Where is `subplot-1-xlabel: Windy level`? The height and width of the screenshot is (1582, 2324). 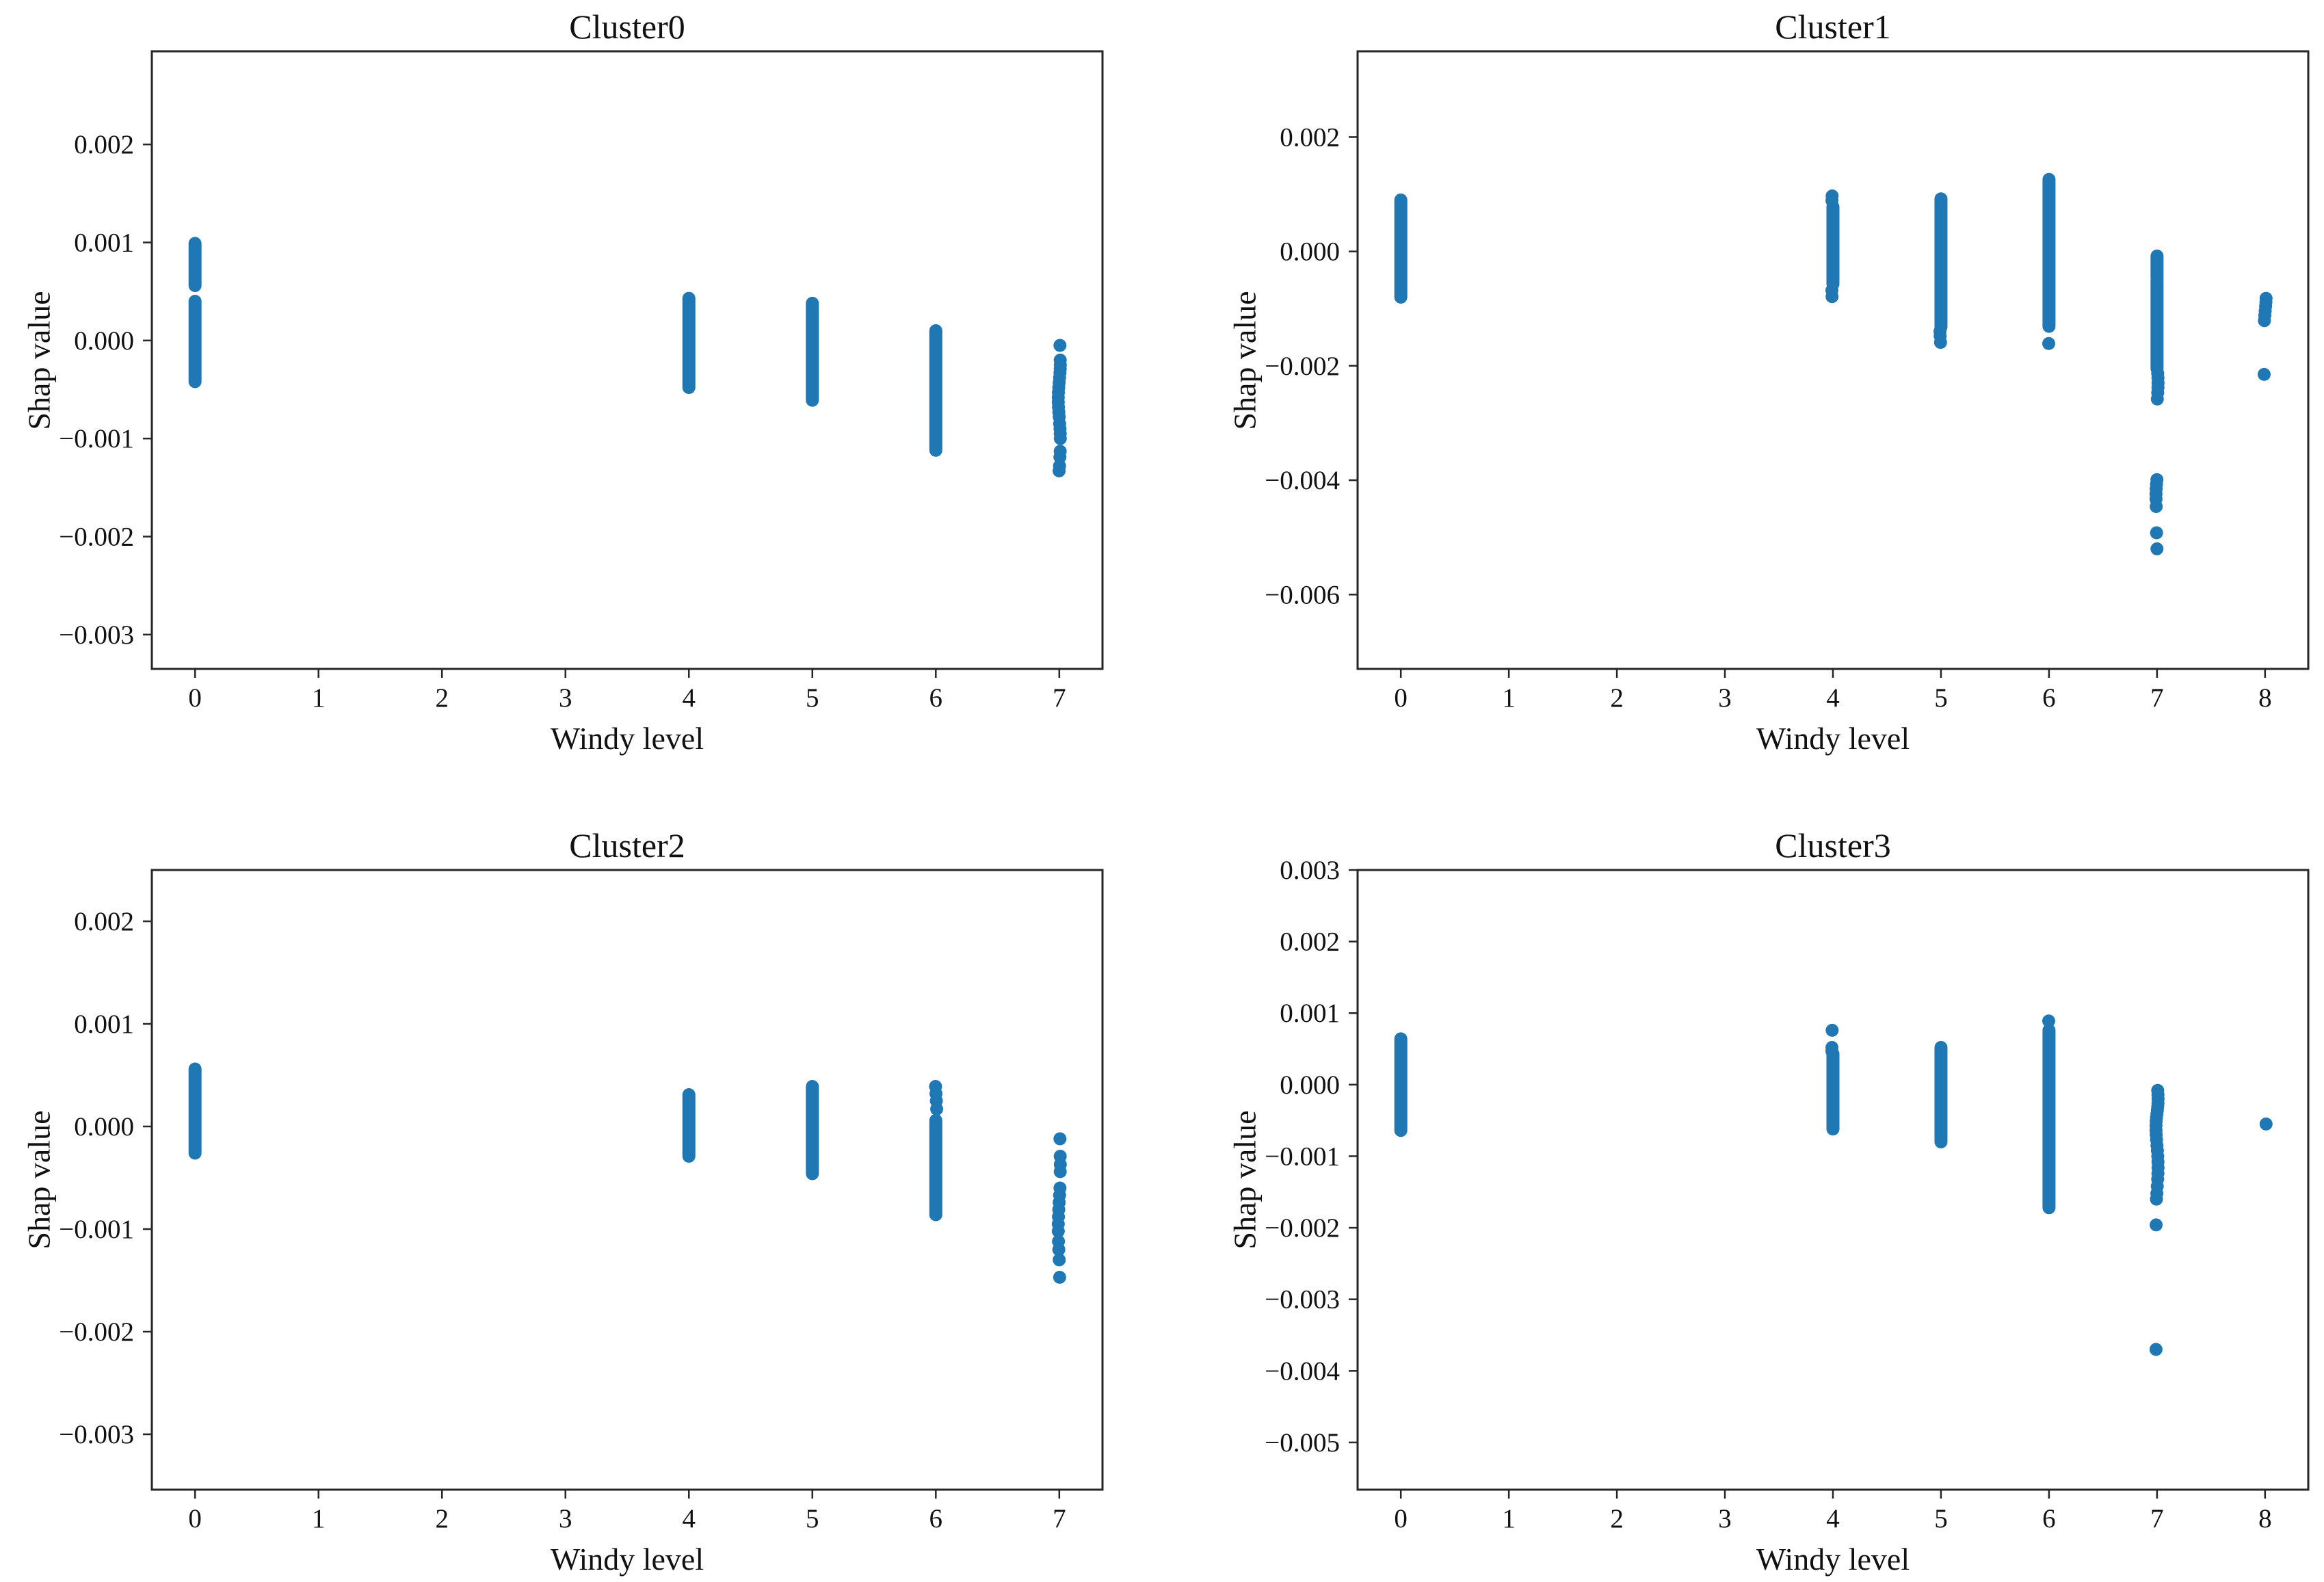 subplot-1-xlabel: Windy level is located at coordinates (1833, 738).